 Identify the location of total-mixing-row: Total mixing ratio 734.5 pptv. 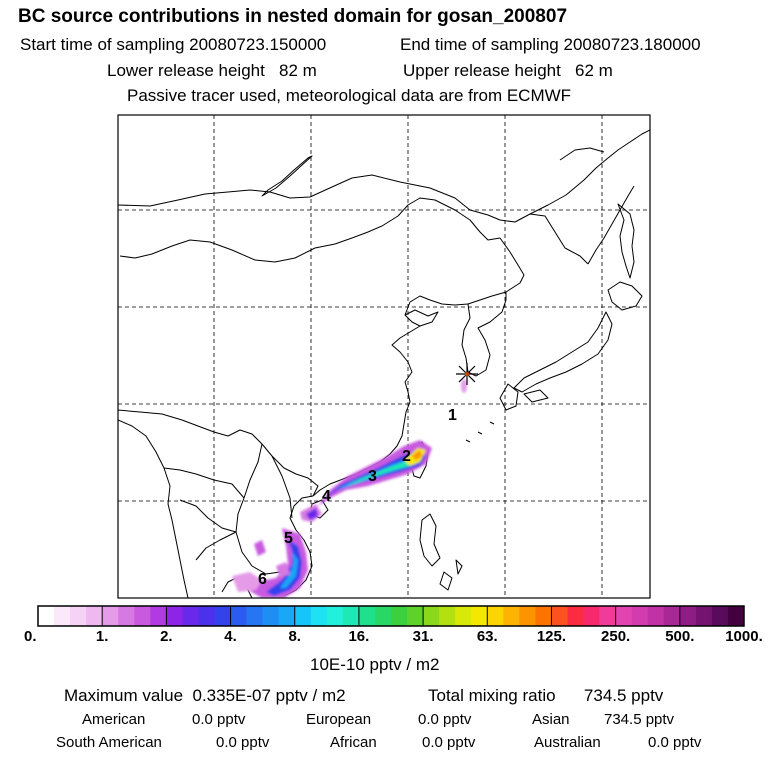
(545, 696).